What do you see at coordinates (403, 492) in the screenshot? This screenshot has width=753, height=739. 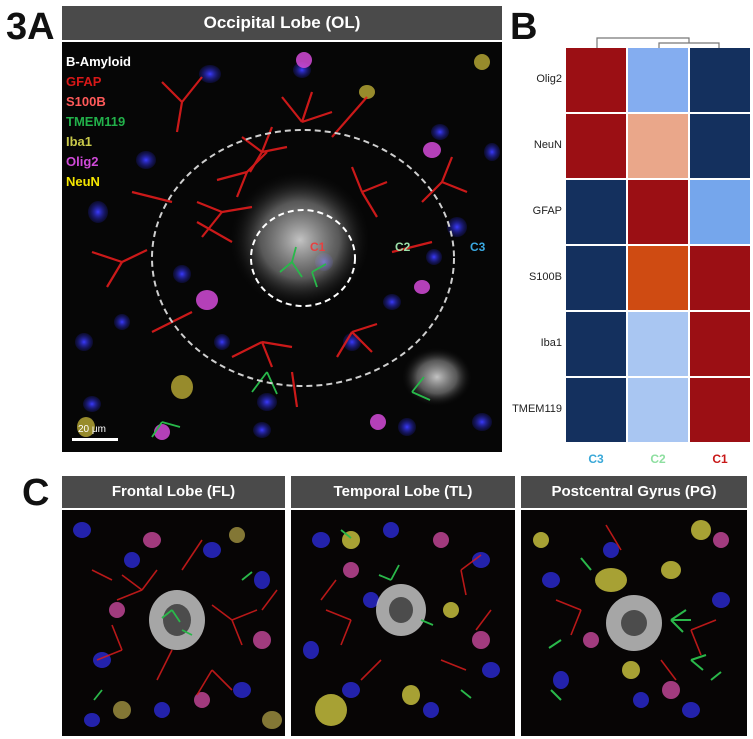 I see `temporal-lobe-title: Temporal Lobe (TL)` at bounding box center [403, 492].